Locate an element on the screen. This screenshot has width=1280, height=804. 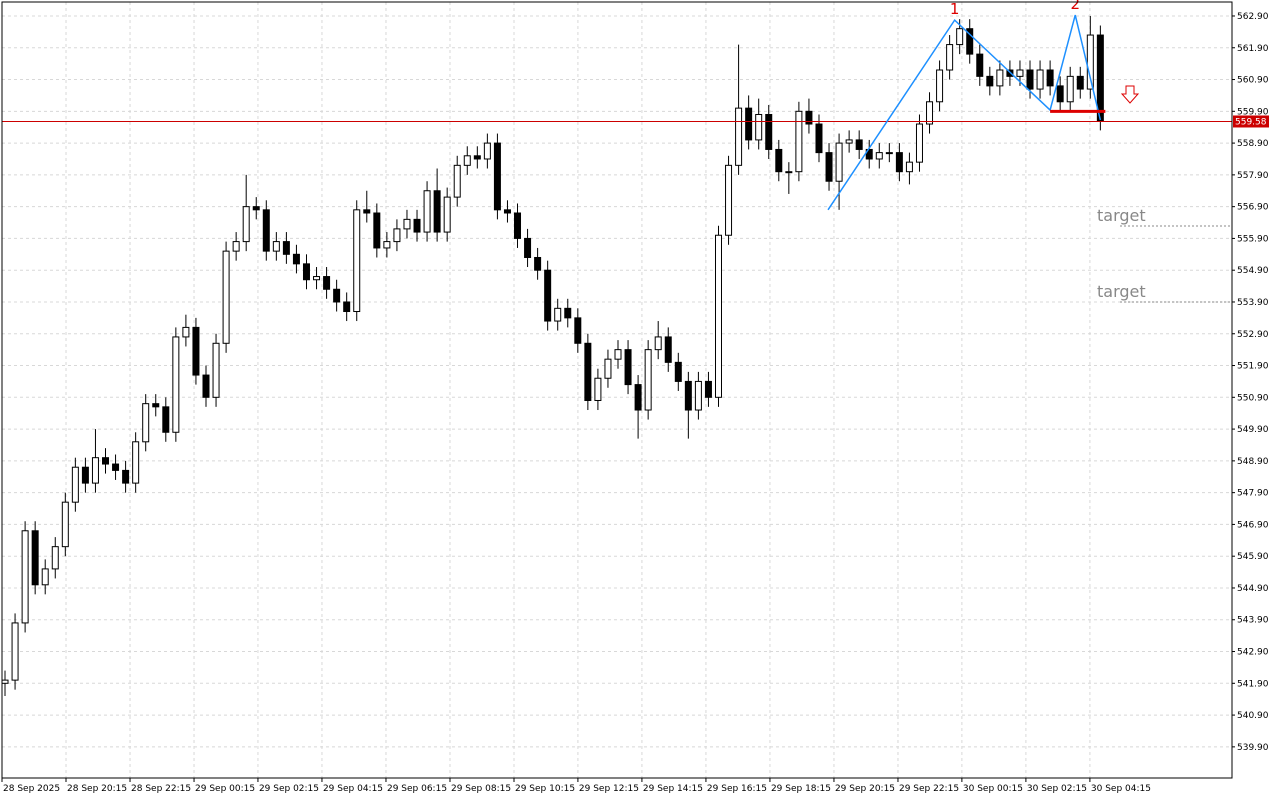
y-tick-label: 561.90 is located at coordinates (1253, 49).